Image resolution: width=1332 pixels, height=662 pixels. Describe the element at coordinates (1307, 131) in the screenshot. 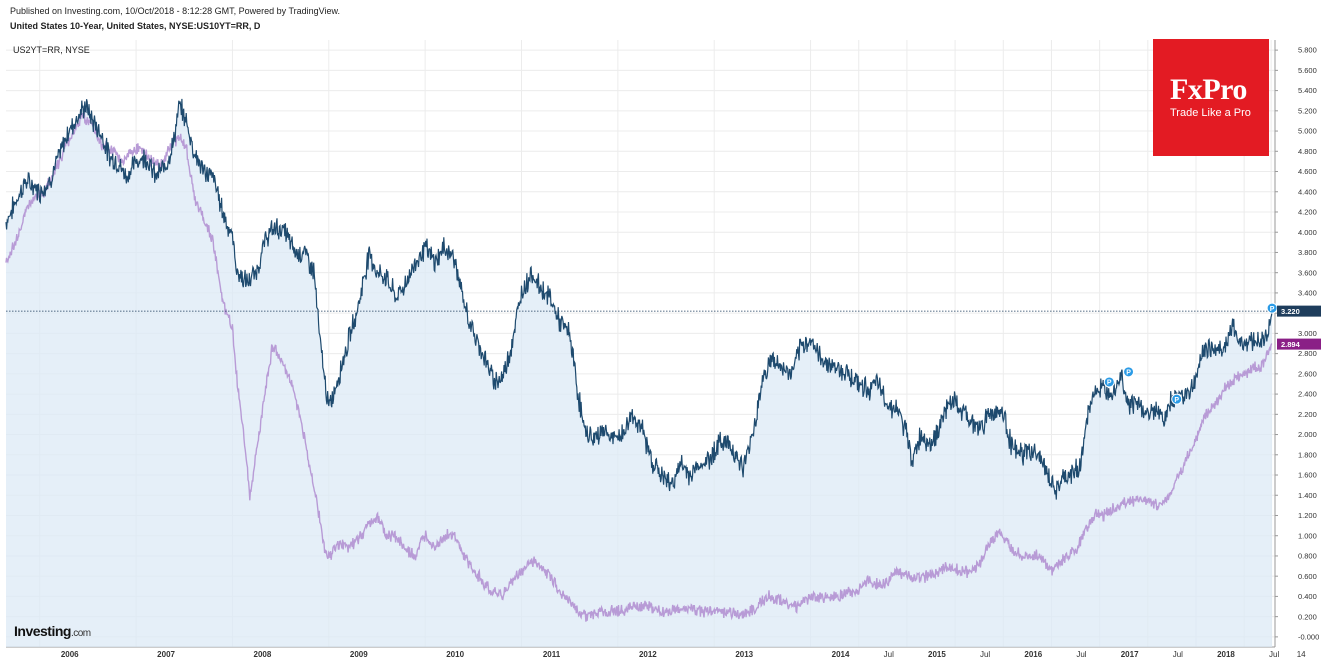

I see `y-tick-label: 5.000` at that location.